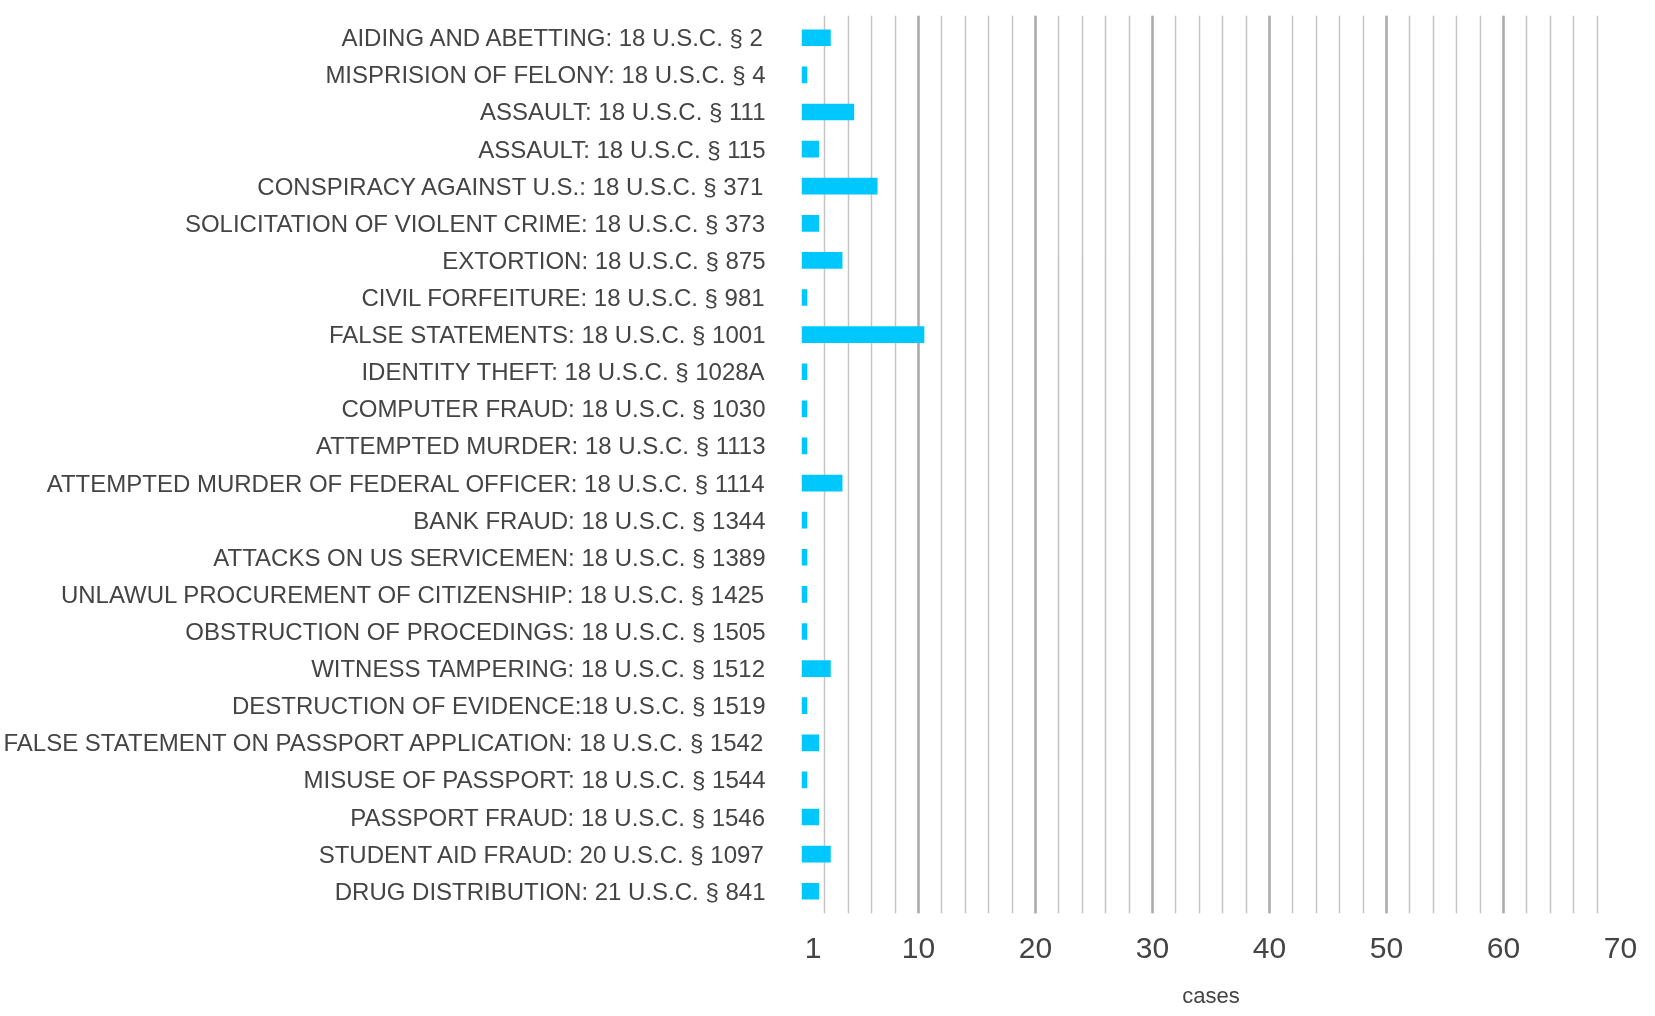  I want to click on y-tick-label: ATTACKS ON US SERVICEMEN: 18 U.S.C. § 1389, so click(489, 557).